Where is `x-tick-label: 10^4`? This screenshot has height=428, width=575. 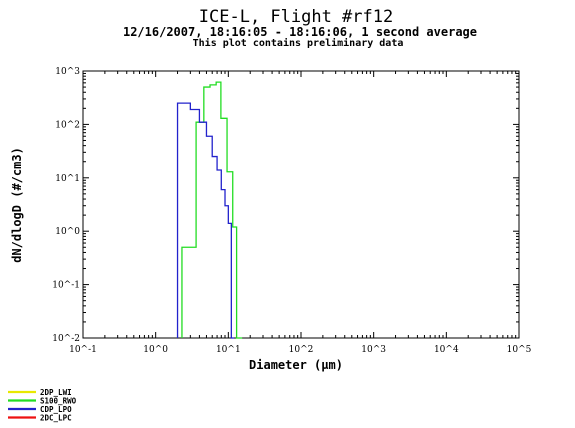
x-tick-label: 10^4 is located at coordinates (446, 350).